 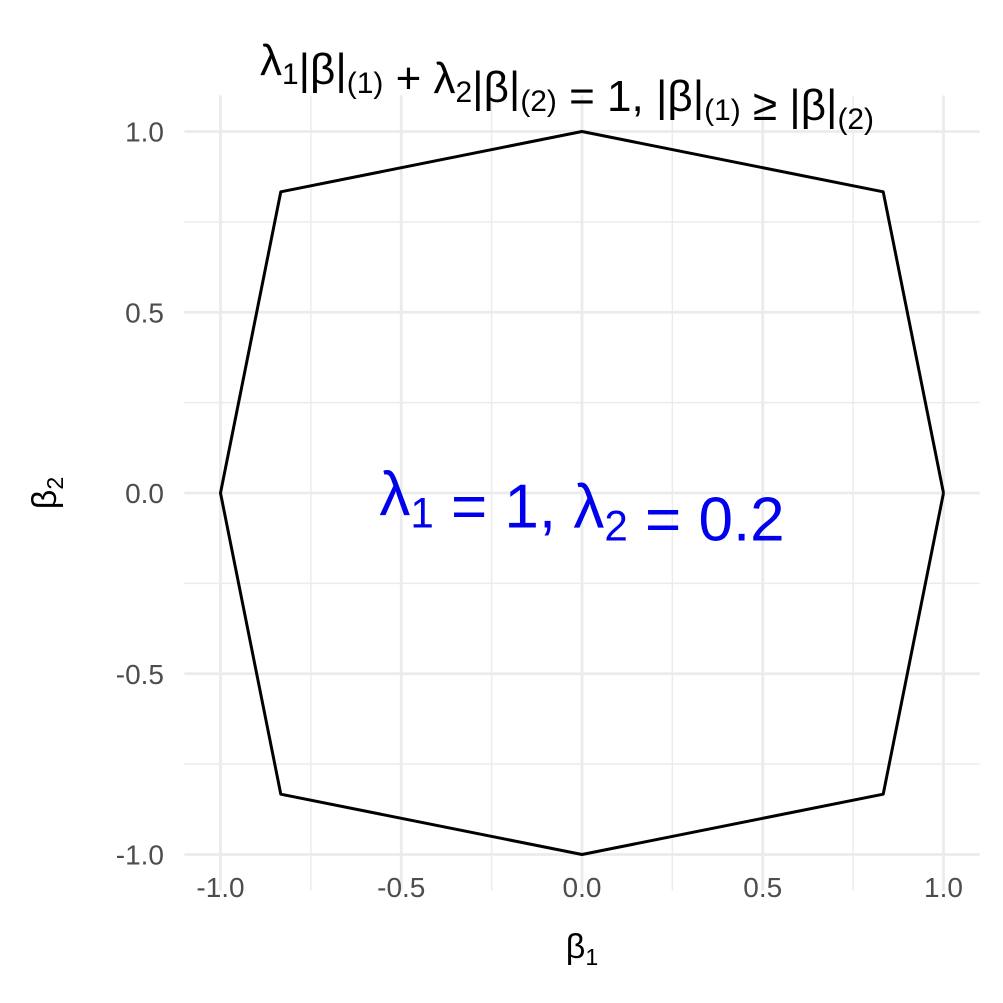 I want to click on title-part-10: ≥ |β|, so click(x=789, y=105).